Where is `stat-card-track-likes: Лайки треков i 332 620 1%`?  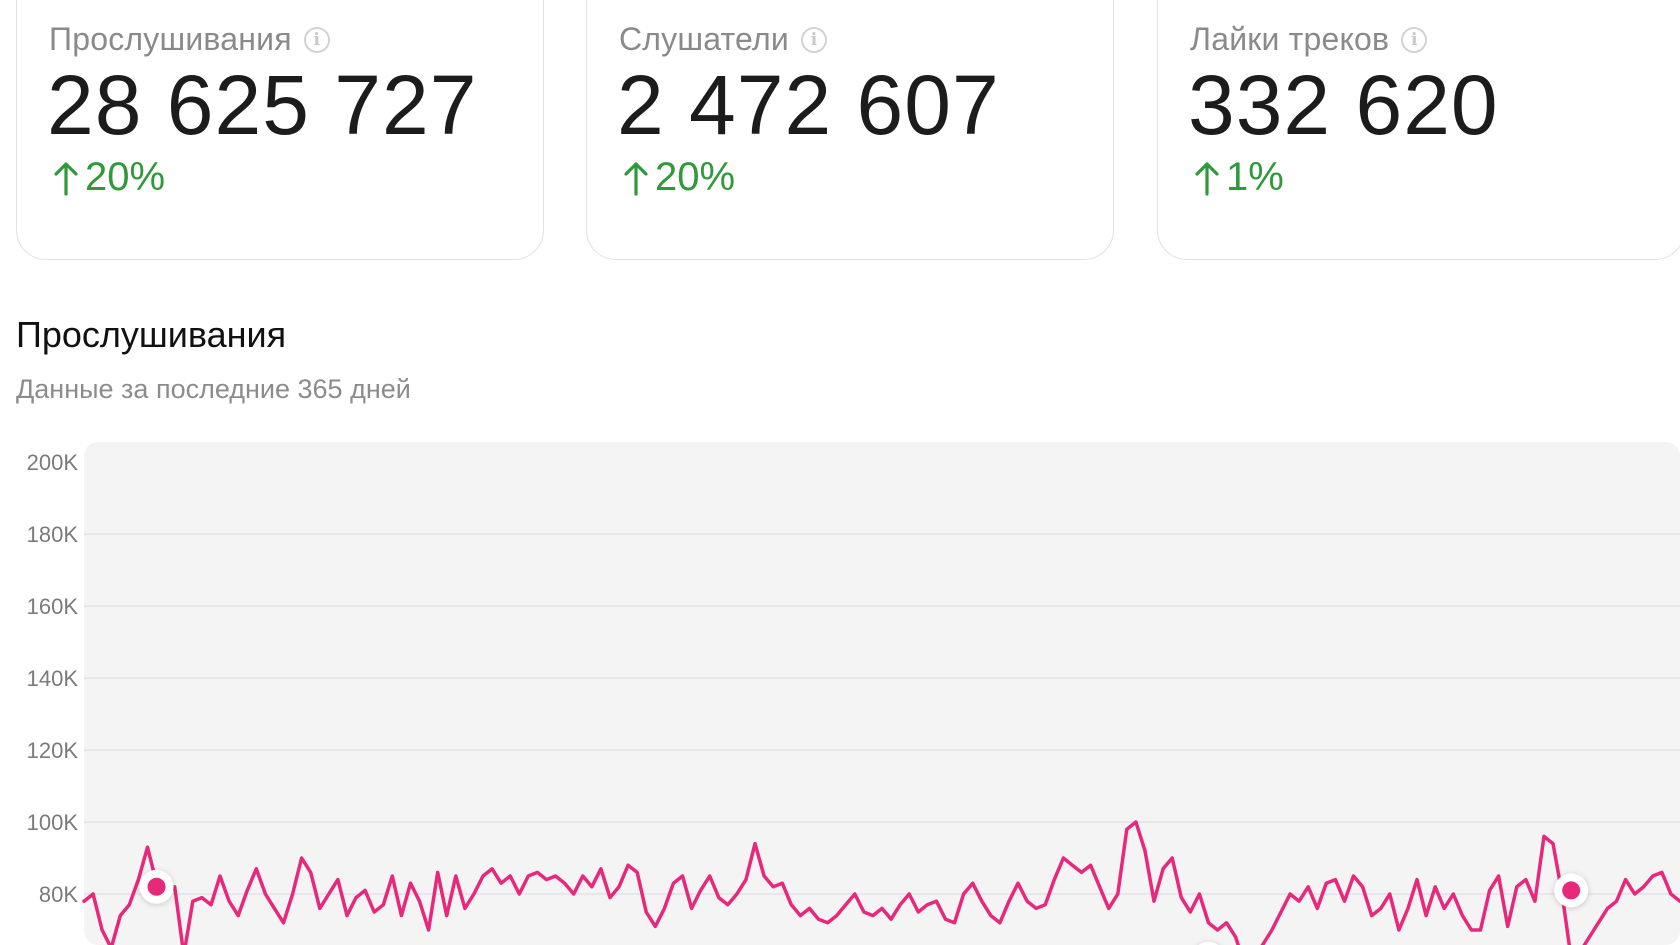 stat-card-track-likes: Лайки треков i 332 620 1% is located at coordinates (1418, 130).